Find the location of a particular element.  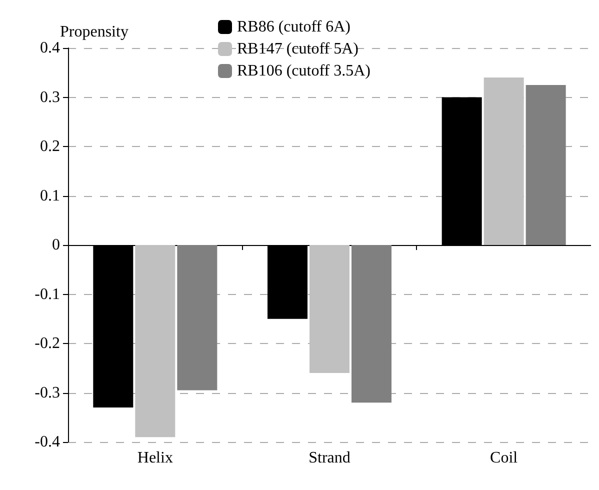

y-tick-label: 0.1 is located at coordinates (50, 195).